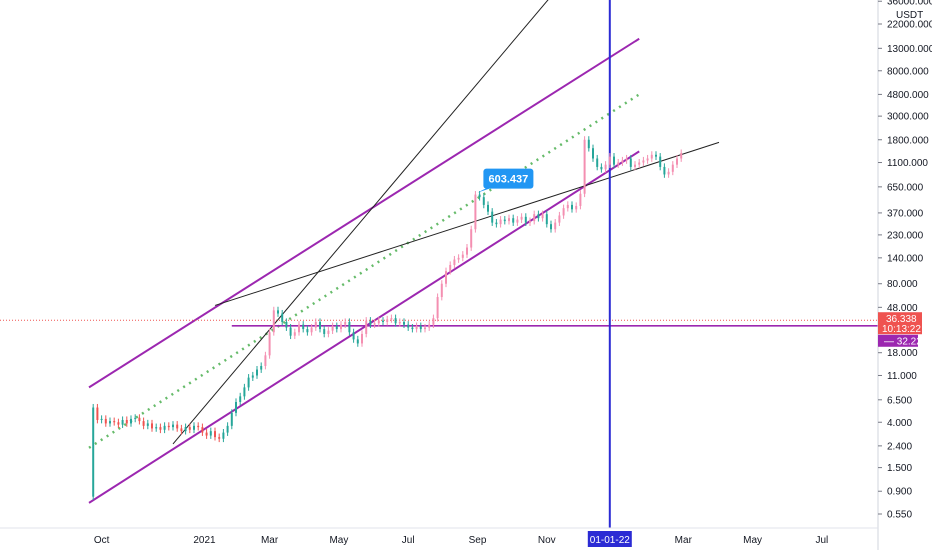 This screenshot has width=932, height=555. Describe the element at coordinates (270, 540) in the screenshot. I see `x-tick-label: Mar` at that location.